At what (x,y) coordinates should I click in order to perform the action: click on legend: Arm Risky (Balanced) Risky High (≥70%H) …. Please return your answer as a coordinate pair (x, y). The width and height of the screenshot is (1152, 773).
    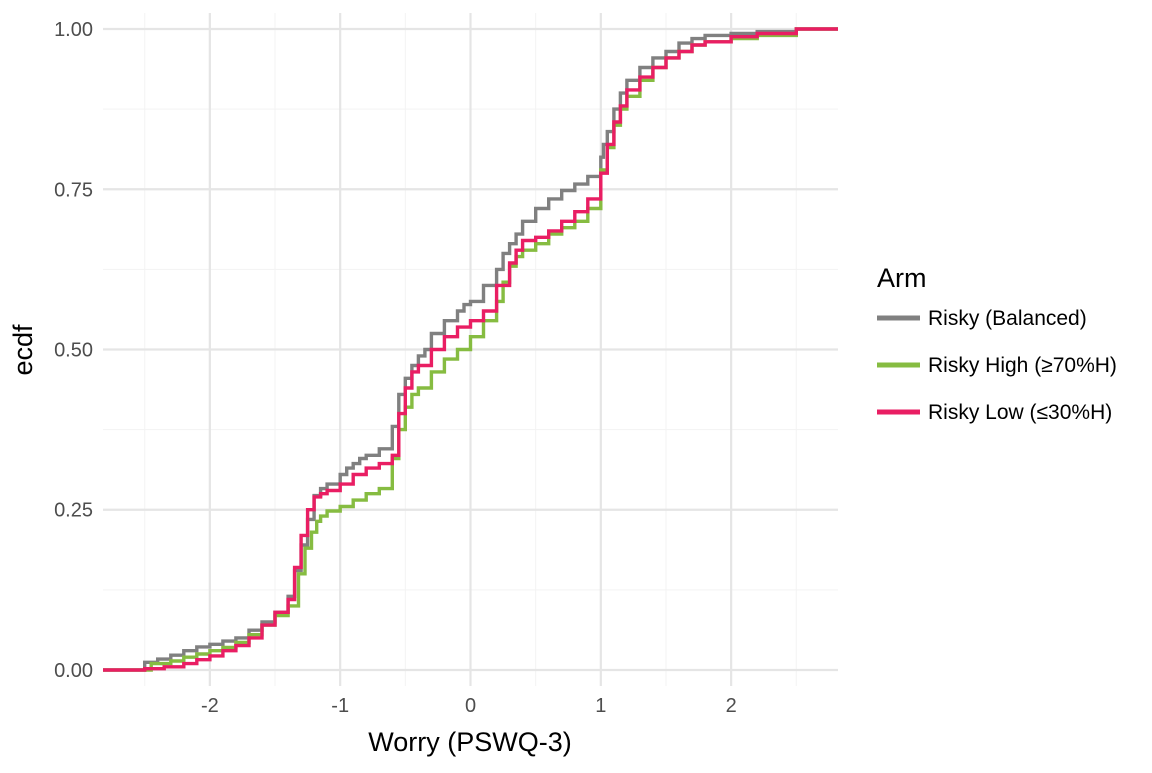
    Looking at the image, I should click on (997, 343).